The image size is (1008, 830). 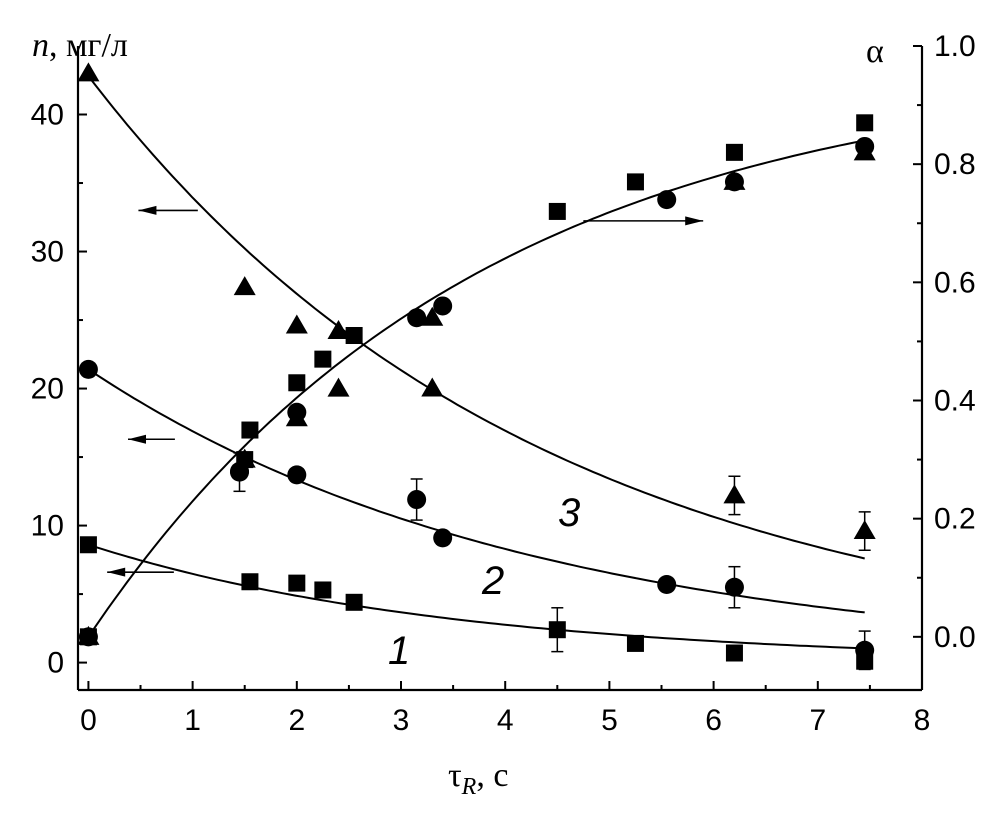 What do you see at coordinates (955, 637) in the screenshot?
I see `y-right-tick-label: 0.0` at bounding box center [955, 637].